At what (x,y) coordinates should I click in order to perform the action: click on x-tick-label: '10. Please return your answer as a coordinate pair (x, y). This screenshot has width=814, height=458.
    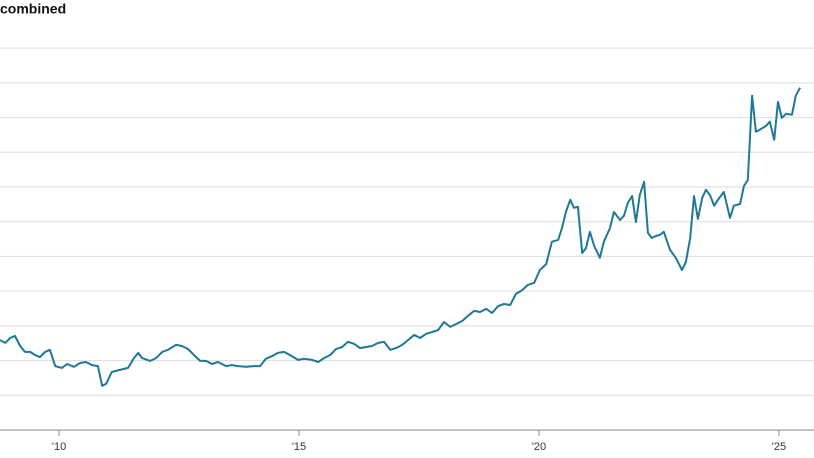
    Looking at the image, I should click on (59, 447).